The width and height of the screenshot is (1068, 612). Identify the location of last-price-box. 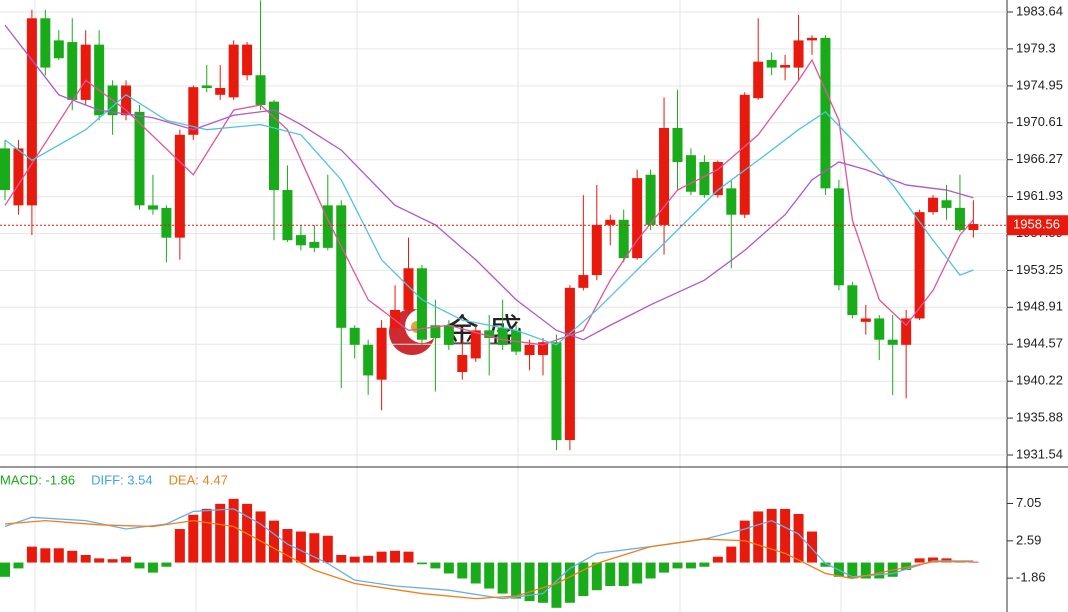
(1037, 225).